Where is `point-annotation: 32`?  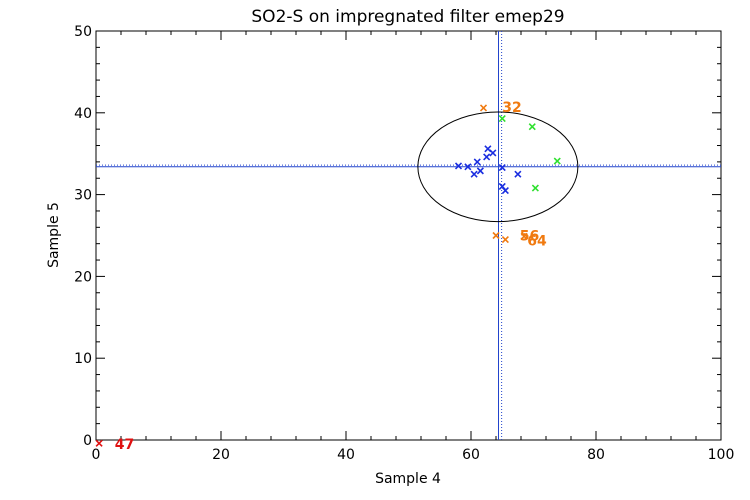 point-annotation: 32 is located at coordinates (511, 108).